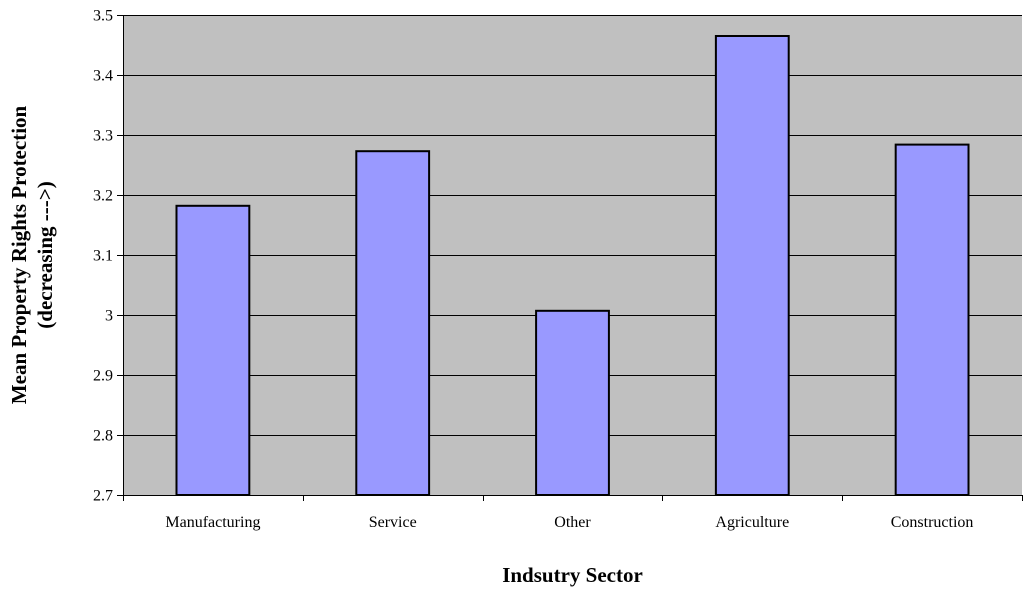 The width and height of the screenshot is (1033, 591). I want to click on y-tick-label: 3.5, so click(103, 16).